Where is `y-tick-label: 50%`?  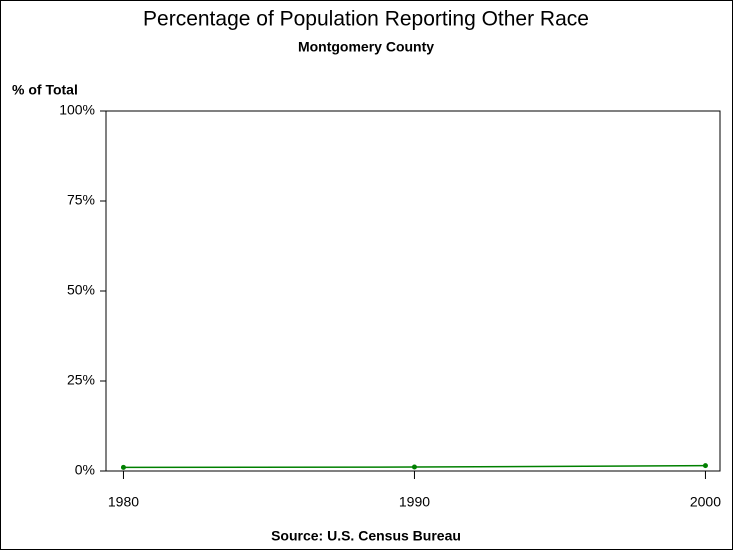 y-tick-label: 50% is located at coordinates (81, 290).